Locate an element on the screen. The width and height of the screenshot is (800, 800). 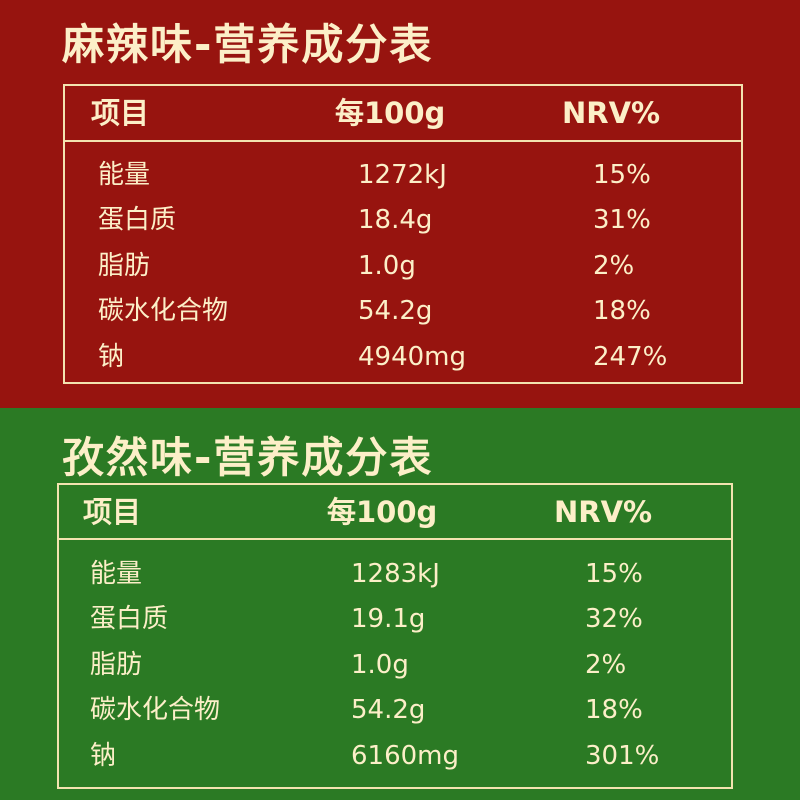
table-row: 能量 1272kJ 15% is located at coordinates (403, 175).